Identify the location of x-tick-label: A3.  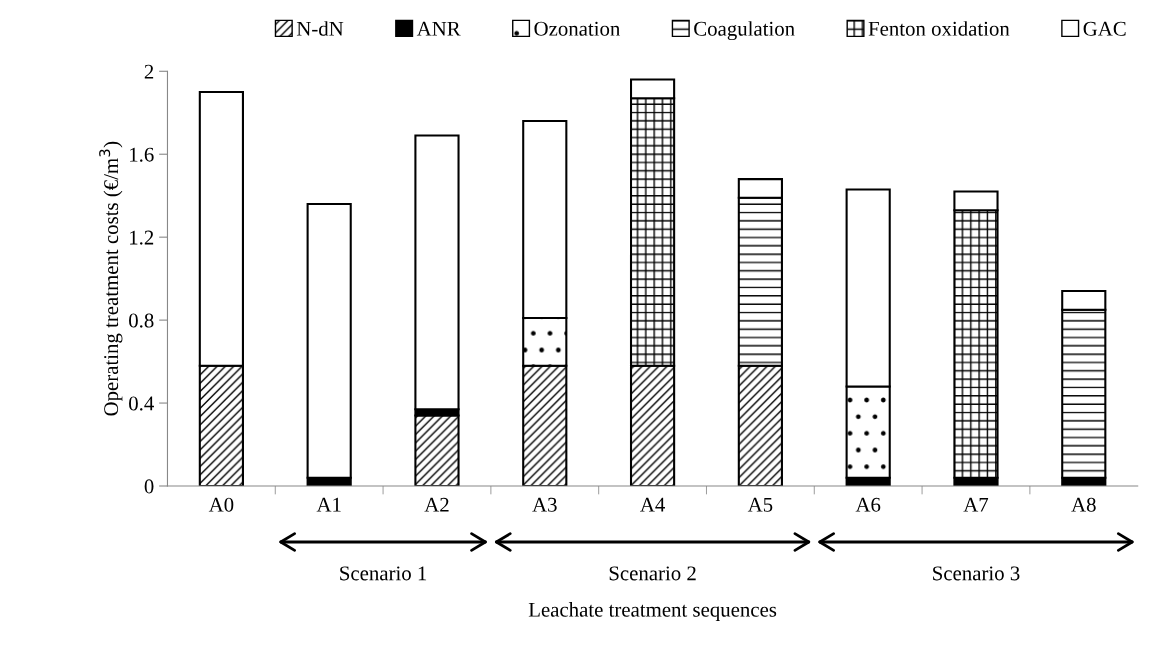
(544, 504).